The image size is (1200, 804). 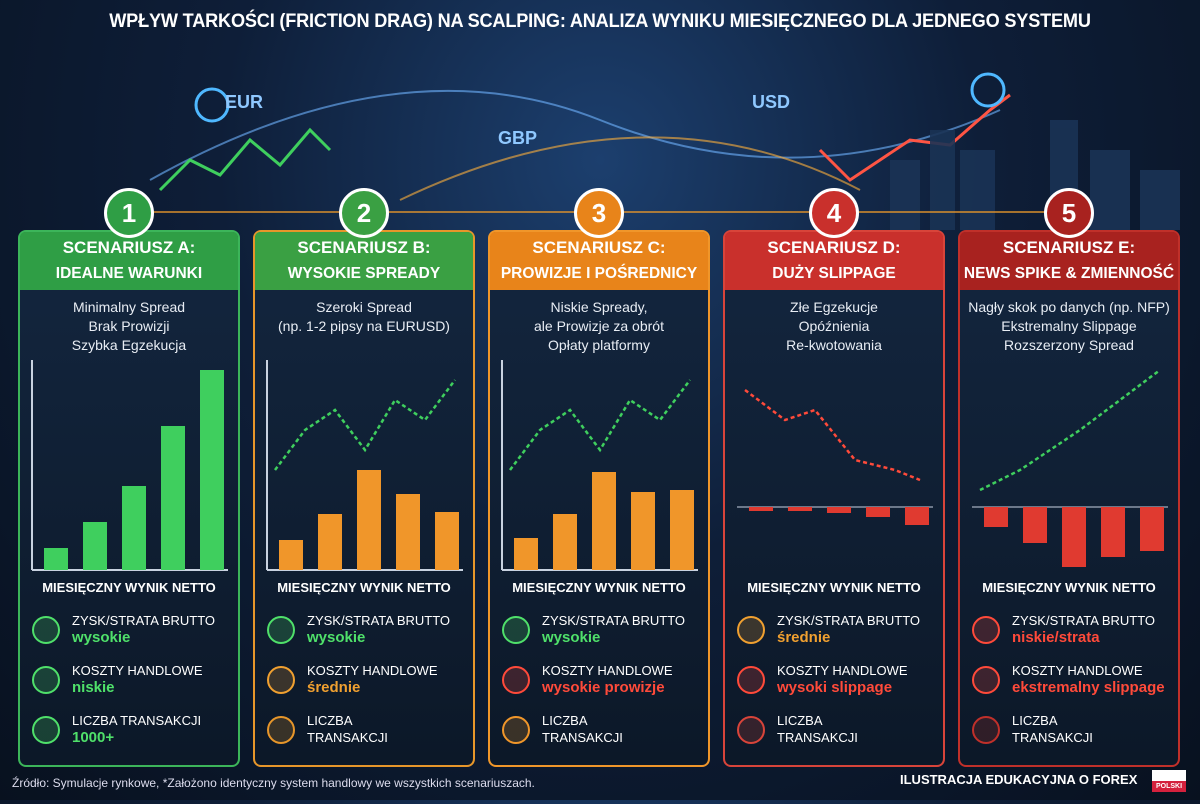 What do you see at coordinates (834, 307) in the screenshot?
I see `description-line: Złe Egzekucje` at bounding box center [834, 307].